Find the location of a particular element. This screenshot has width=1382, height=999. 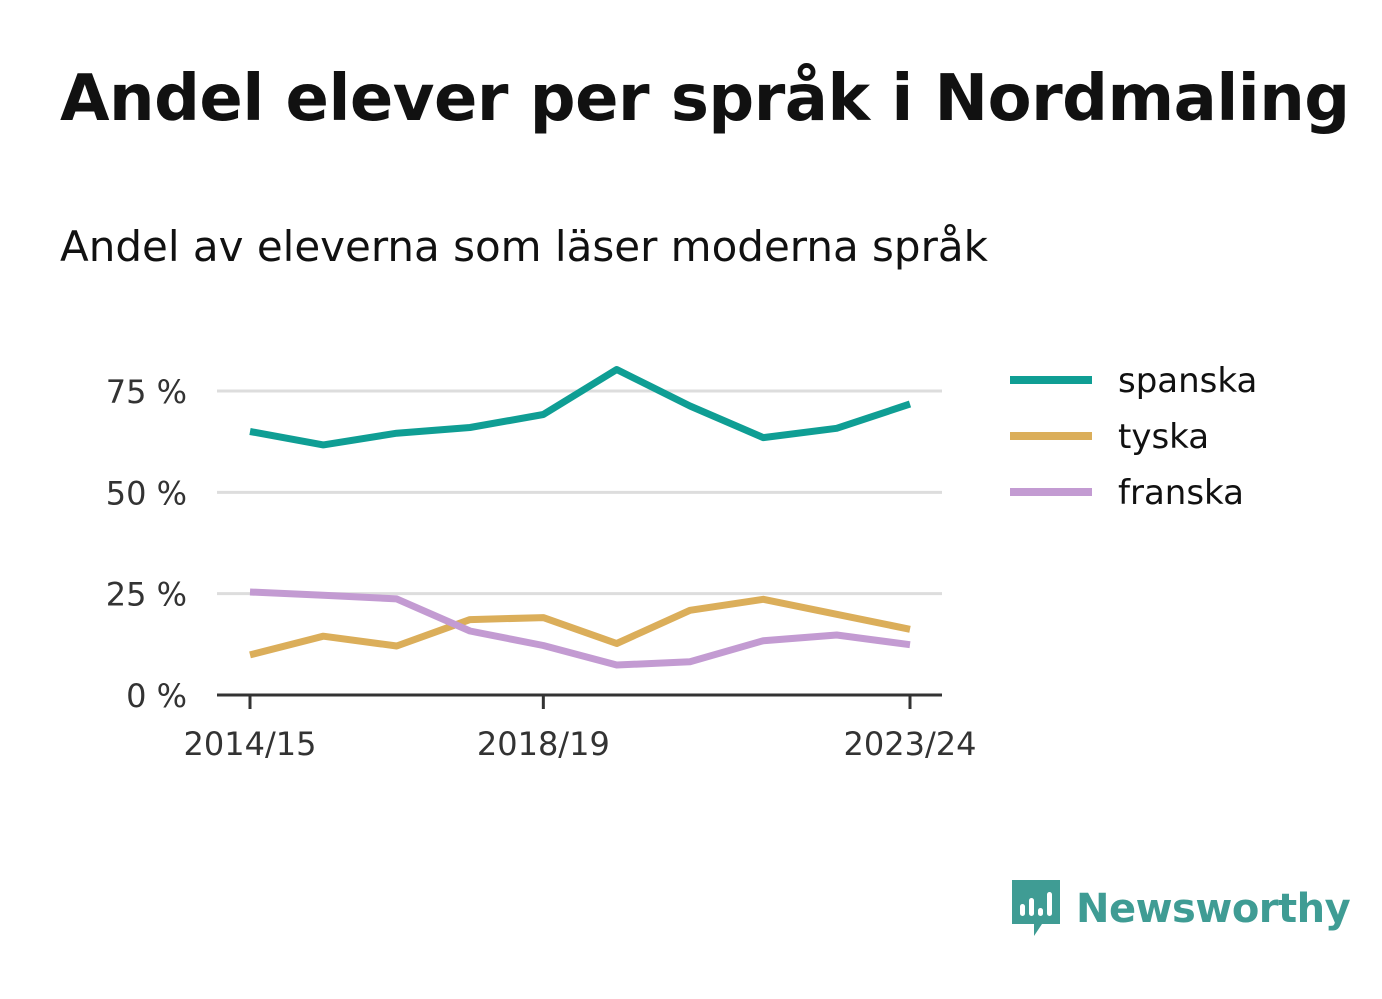

legend: spanska tyska franska is located at coordinates (1133, 437).